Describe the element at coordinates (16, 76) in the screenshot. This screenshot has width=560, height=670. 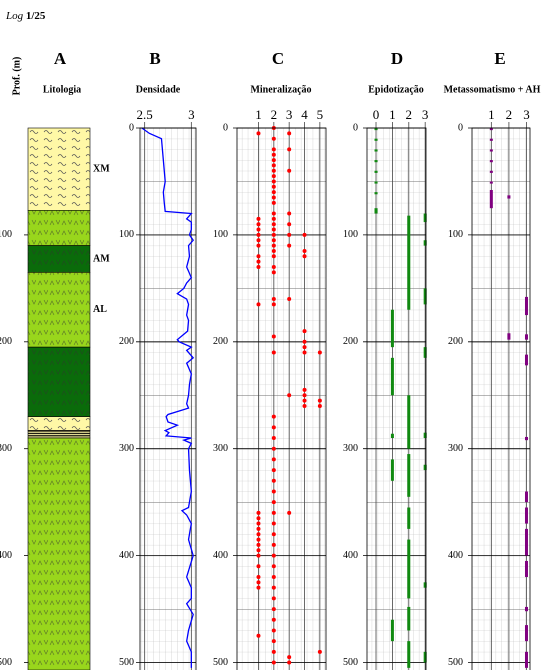
I see `y-axis-label: Prof. (m)` at that location.